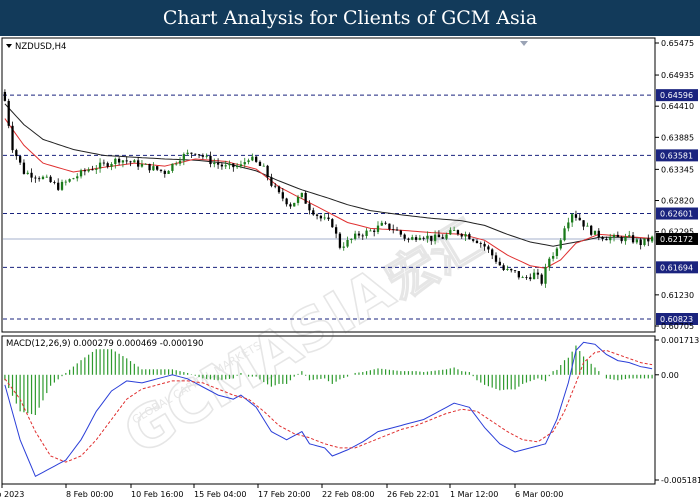 The image size is (700, 500). What do you see at coordinates (677, 295) in the screenshot?
I see `price-tick-label: 0.61230` at bounding box center [677, 295].